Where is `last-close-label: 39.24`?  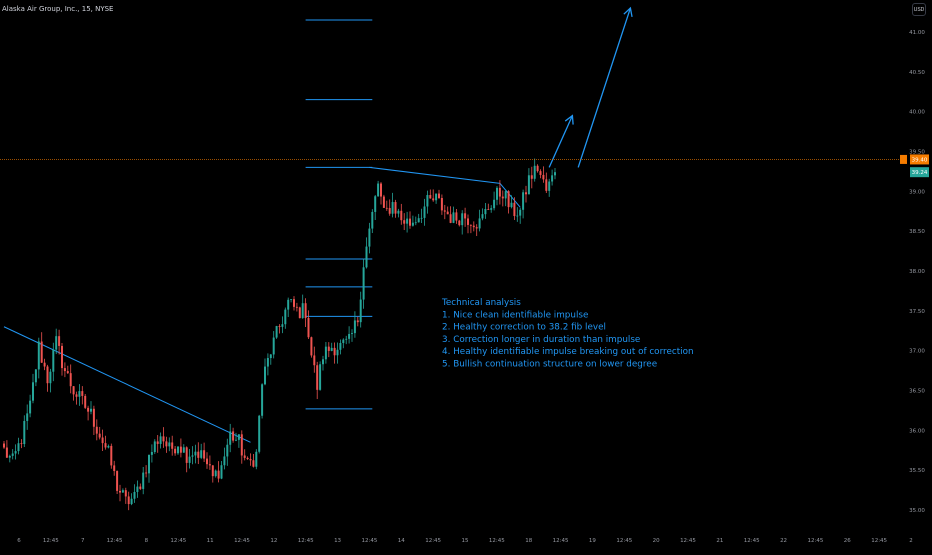
last-close-label: 39.24 is located at coordinates (920, 173).